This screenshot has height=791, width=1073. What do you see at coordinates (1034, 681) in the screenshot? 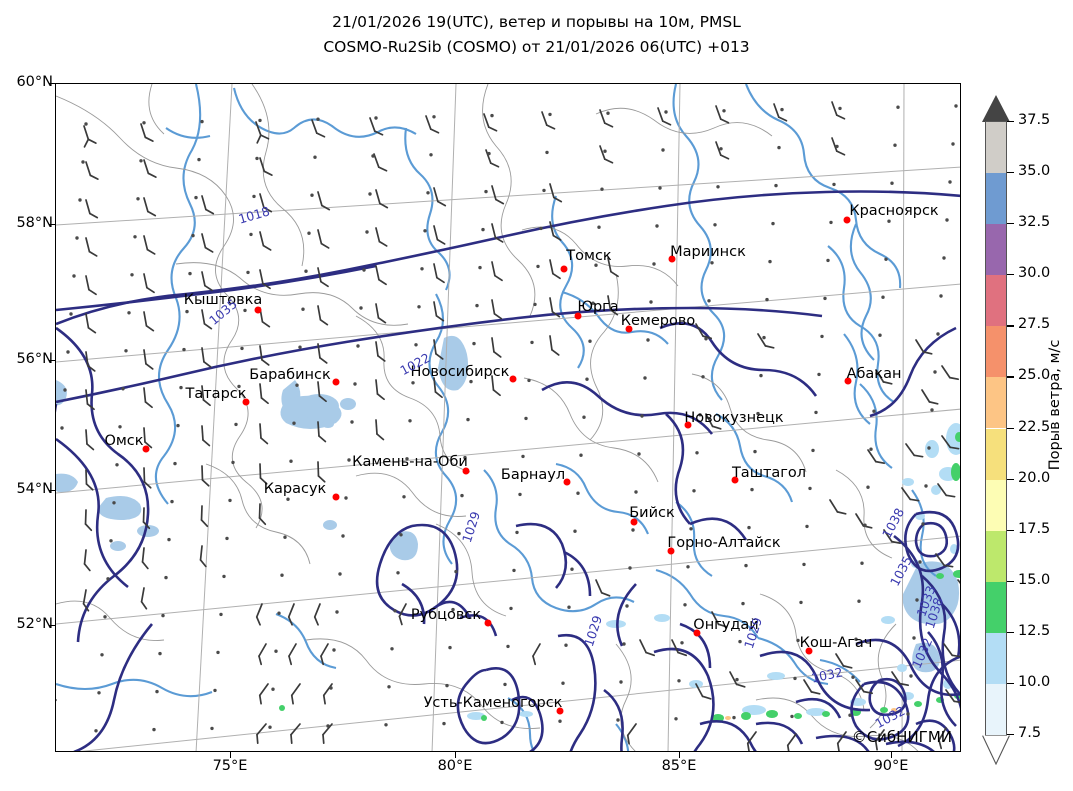
I see `colorbar-tick-label-11: 10.0` at bounding box center [1034, 681].